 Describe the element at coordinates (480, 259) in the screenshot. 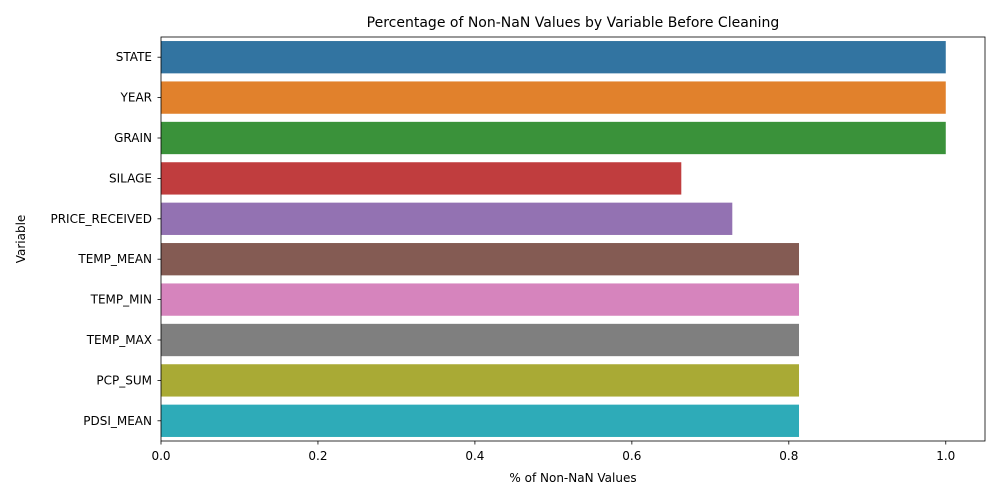

I see `bar-temp-mean` at that location.